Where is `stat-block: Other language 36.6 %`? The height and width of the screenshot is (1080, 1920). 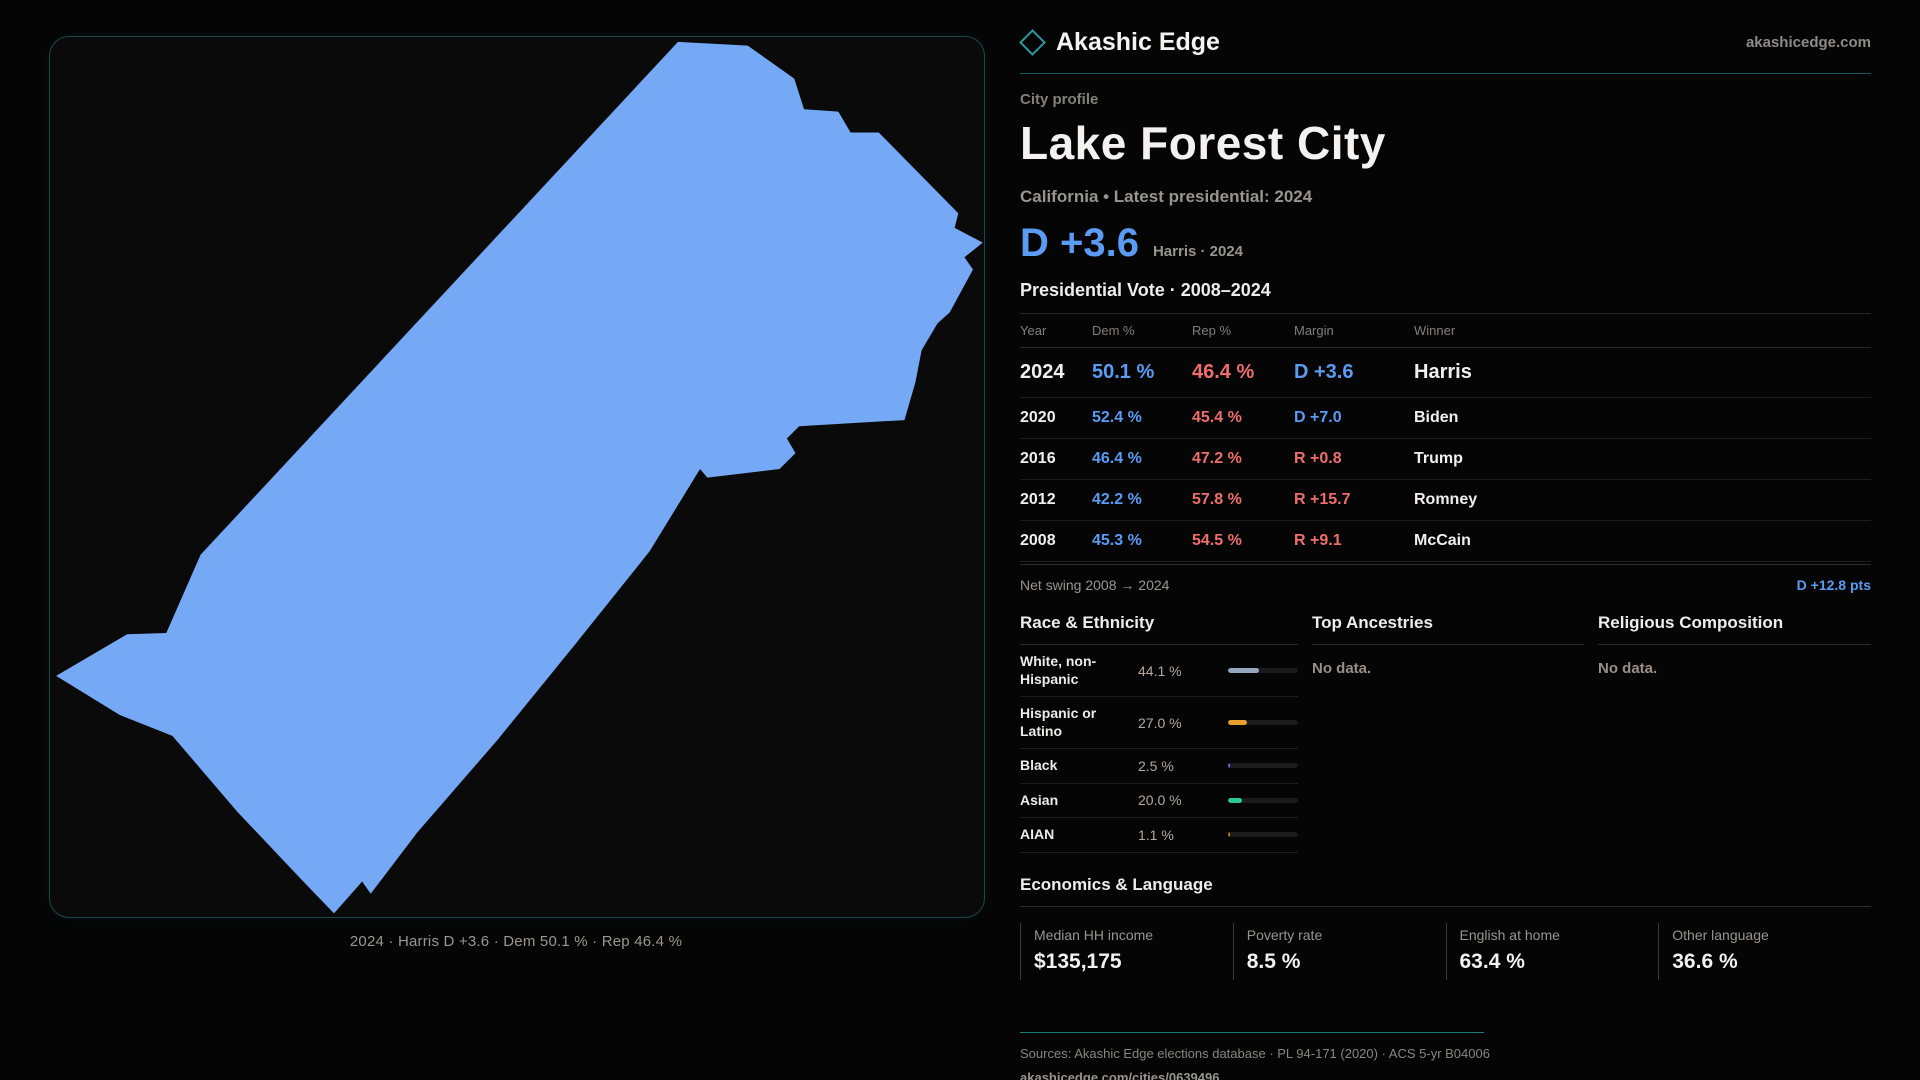 stat-block: Other language 36.6 % is located at coordinates (1764, 951).